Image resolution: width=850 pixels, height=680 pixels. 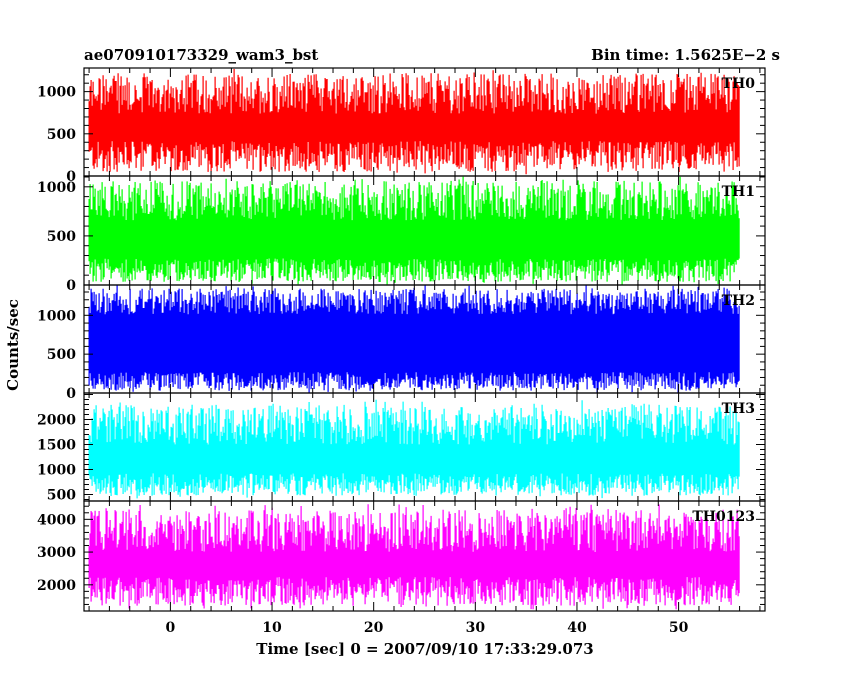 I want to click on x-tick-label: 30, so click(x=476, y=628).